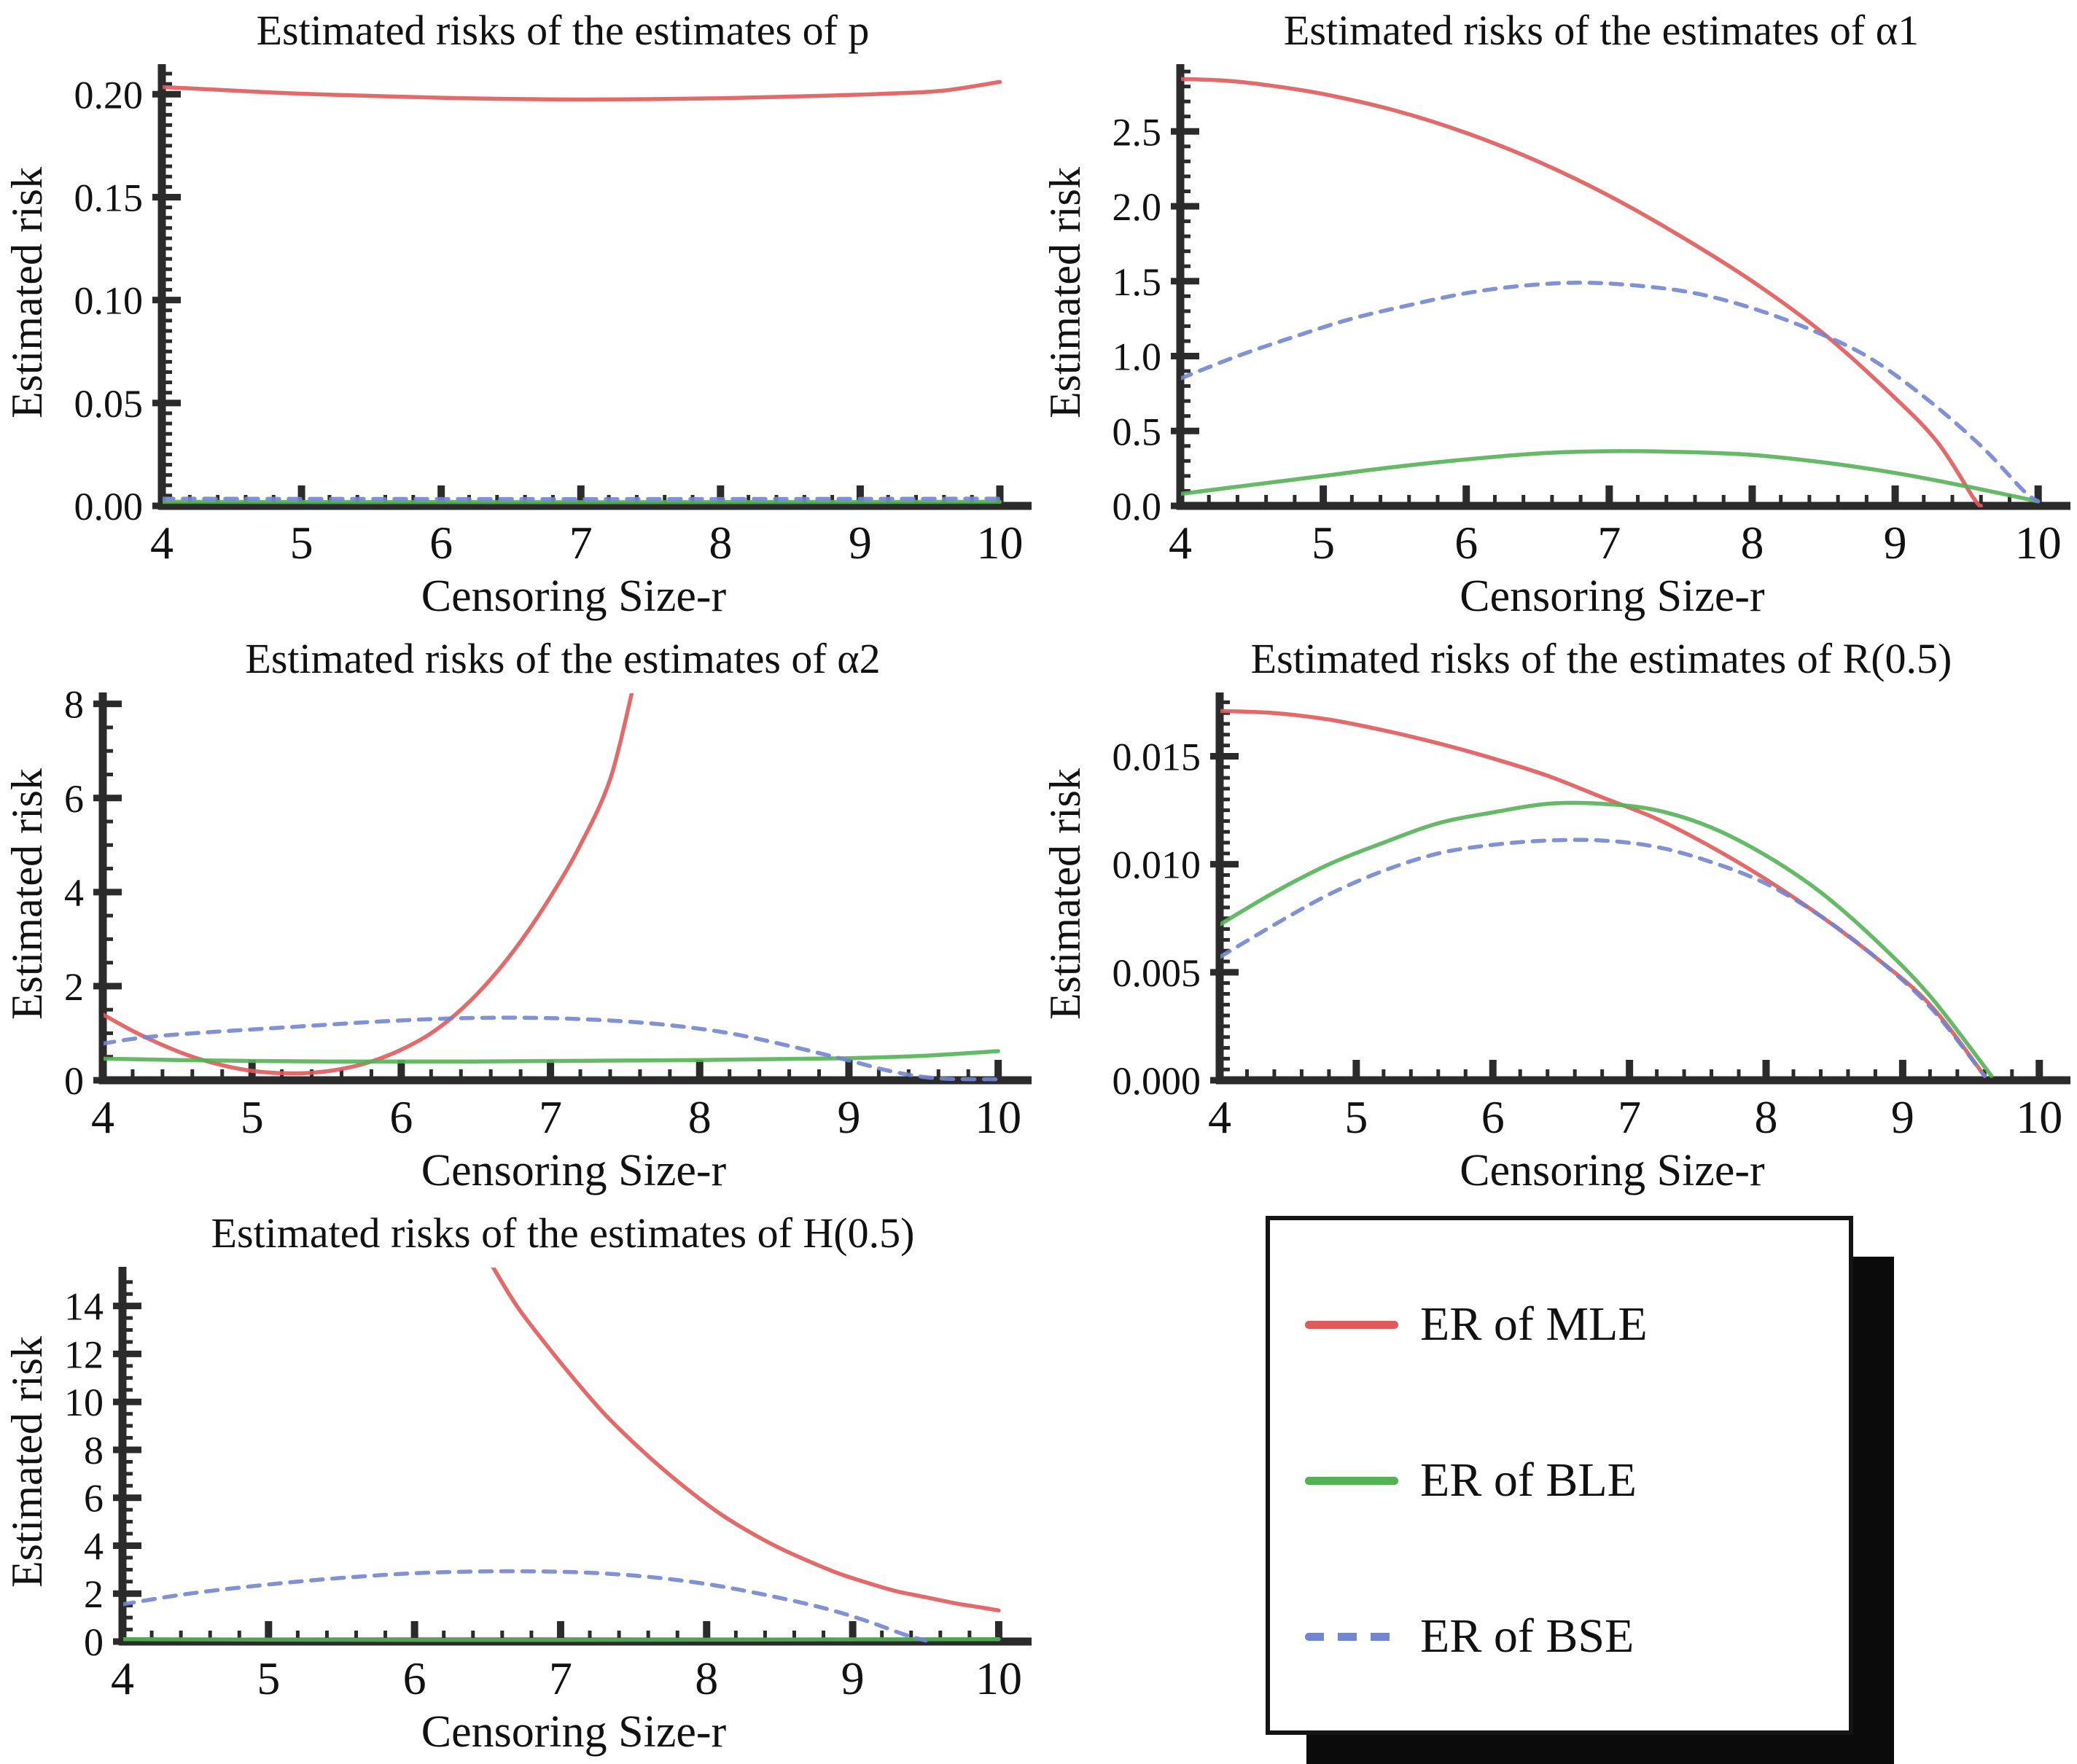 This screenshot has width=2077, height=1764. Describe the element at coordinates (548, 915) in the screenshot. I see `plot-area-alpha2: 0 2 4 6 8 4 5 6 7 8 9 10` at that location.